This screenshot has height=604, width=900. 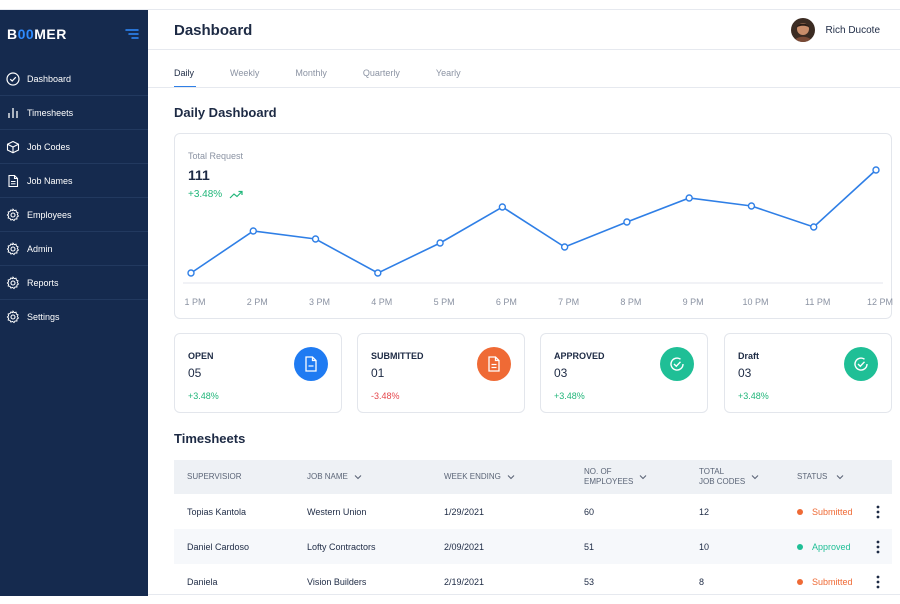 What do you see at coordinates (441, 373) in the screenshot?
I see `stat-card-submitted: SUBMITTED 01 -3.48%` at bounding box center [441, 373].